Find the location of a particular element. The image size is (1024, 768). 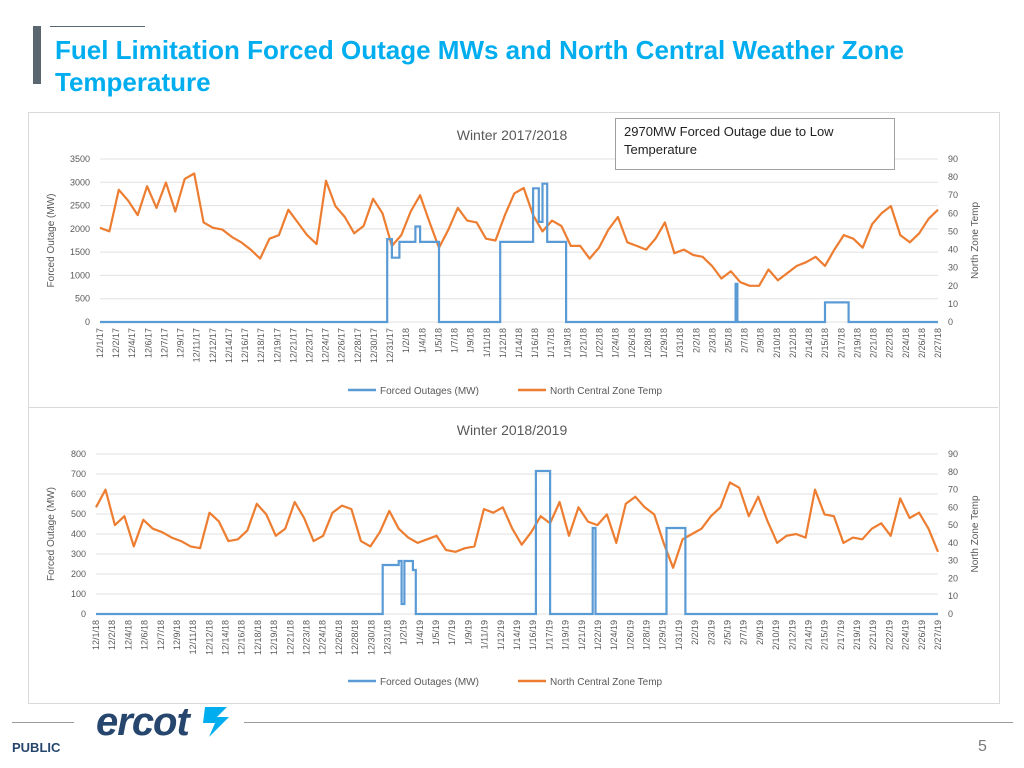

x-tick-label: 12/7/18 is located at coordinates (161, 635).